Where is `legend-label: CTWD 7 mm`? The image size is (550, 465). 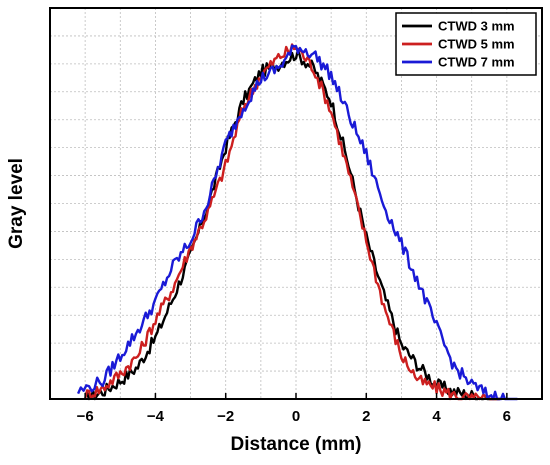
legend-label: CTWD 7 mm is located at coordinates (476, 62).